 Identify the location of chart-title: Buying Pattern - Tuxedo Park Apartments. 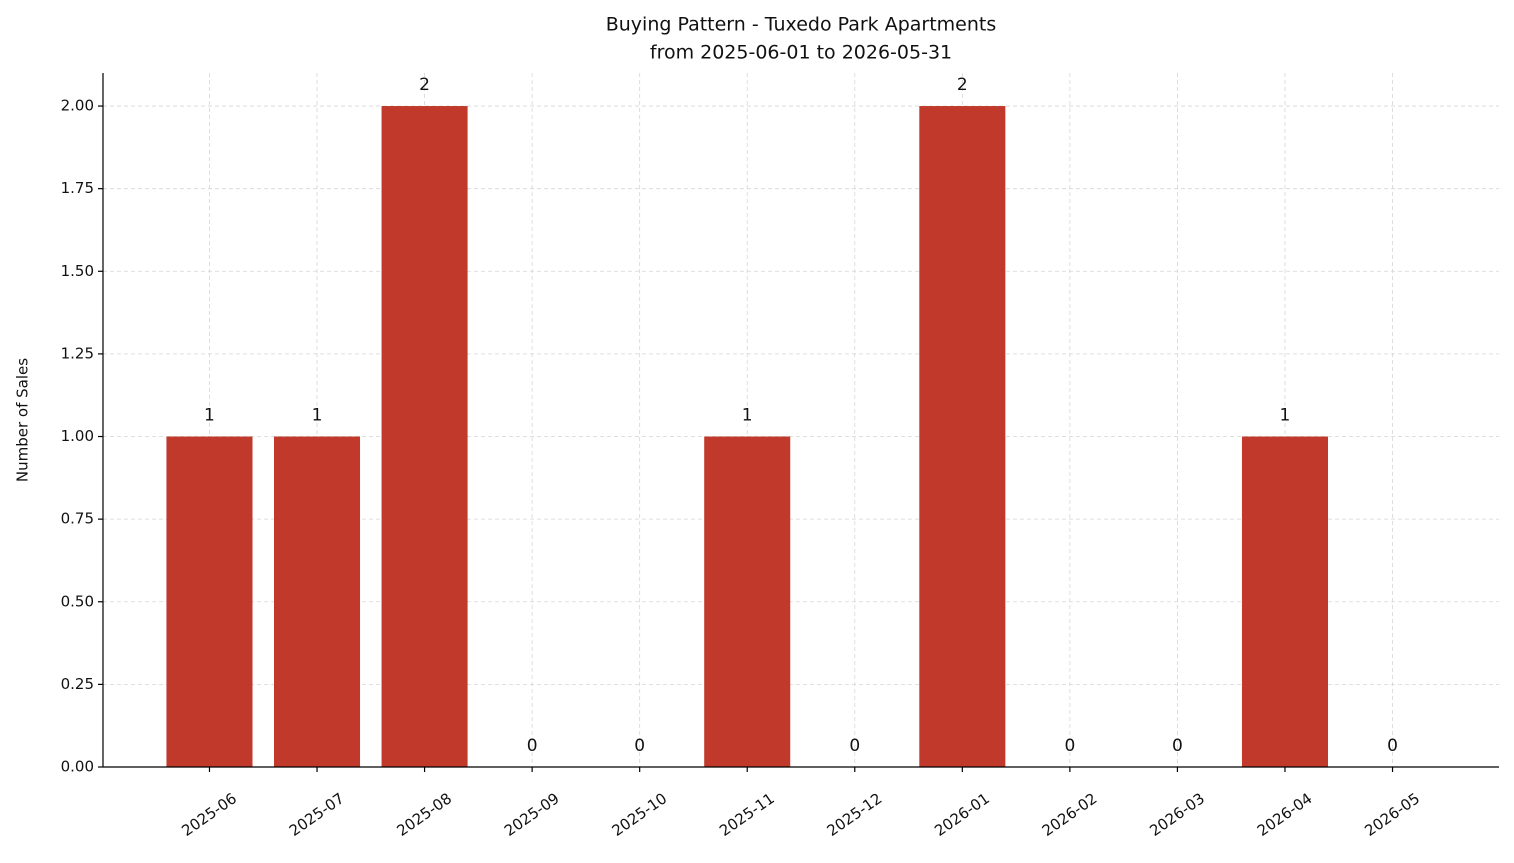
(801, 25).